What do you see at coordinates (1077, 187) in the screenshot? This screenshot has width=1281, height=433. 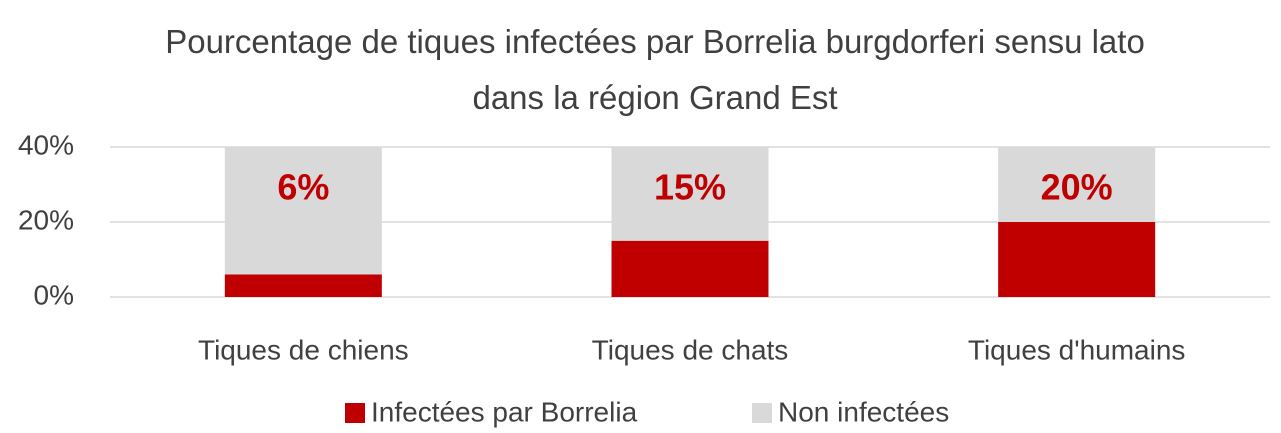 I see `data-label: 20%` at bounding box center [1077, 187].